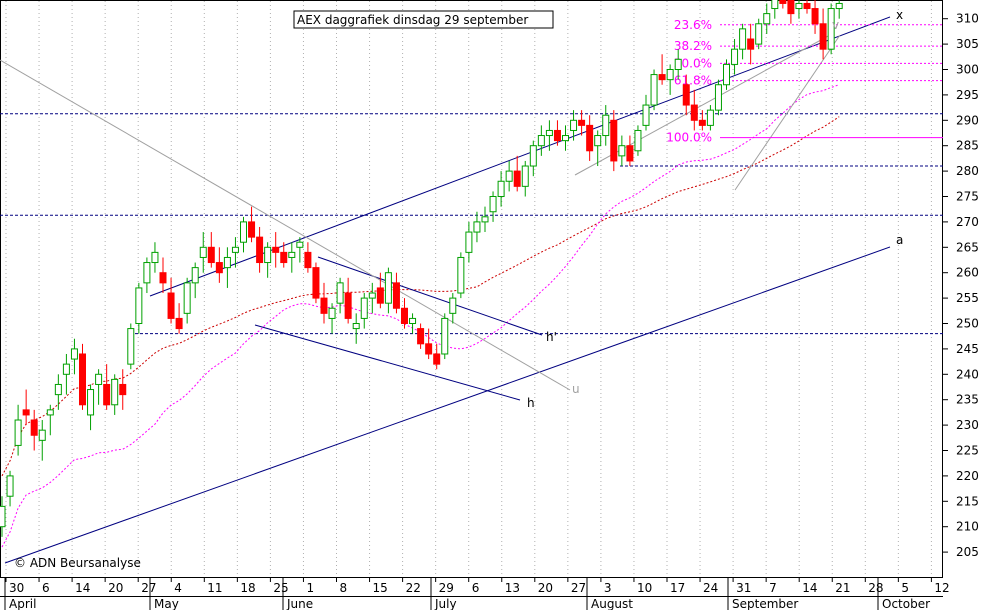 This screenshot has width=982, height=610. I want to click on x-tick-label-13: 29, so click(446, 588).